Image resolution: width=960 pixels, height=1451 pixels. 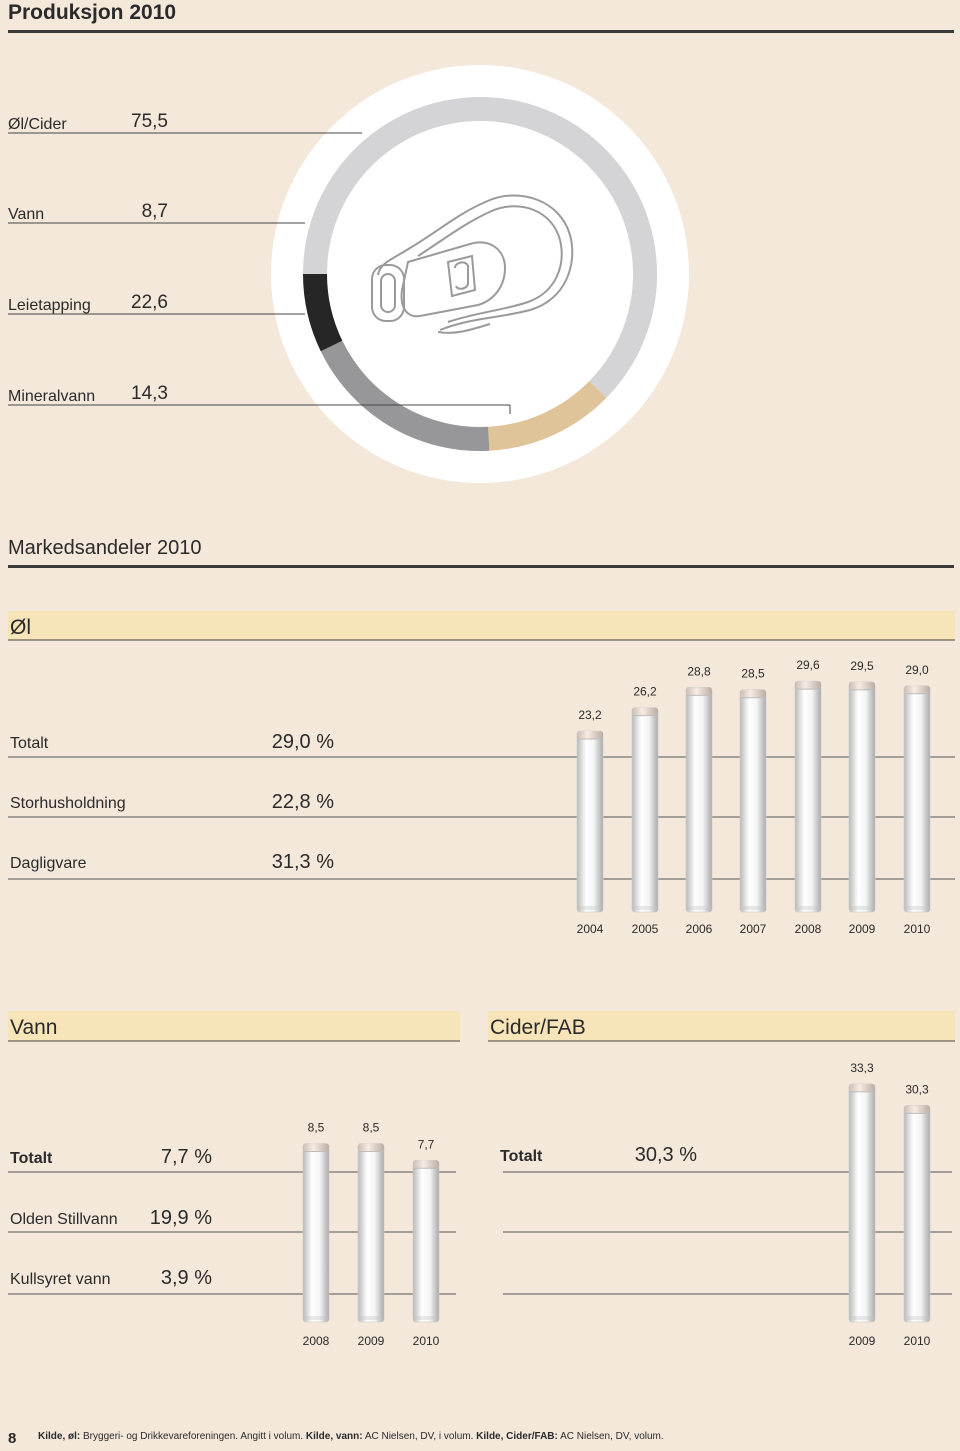 I want to click on data-label: 29,6, so click(x=808, y=665).